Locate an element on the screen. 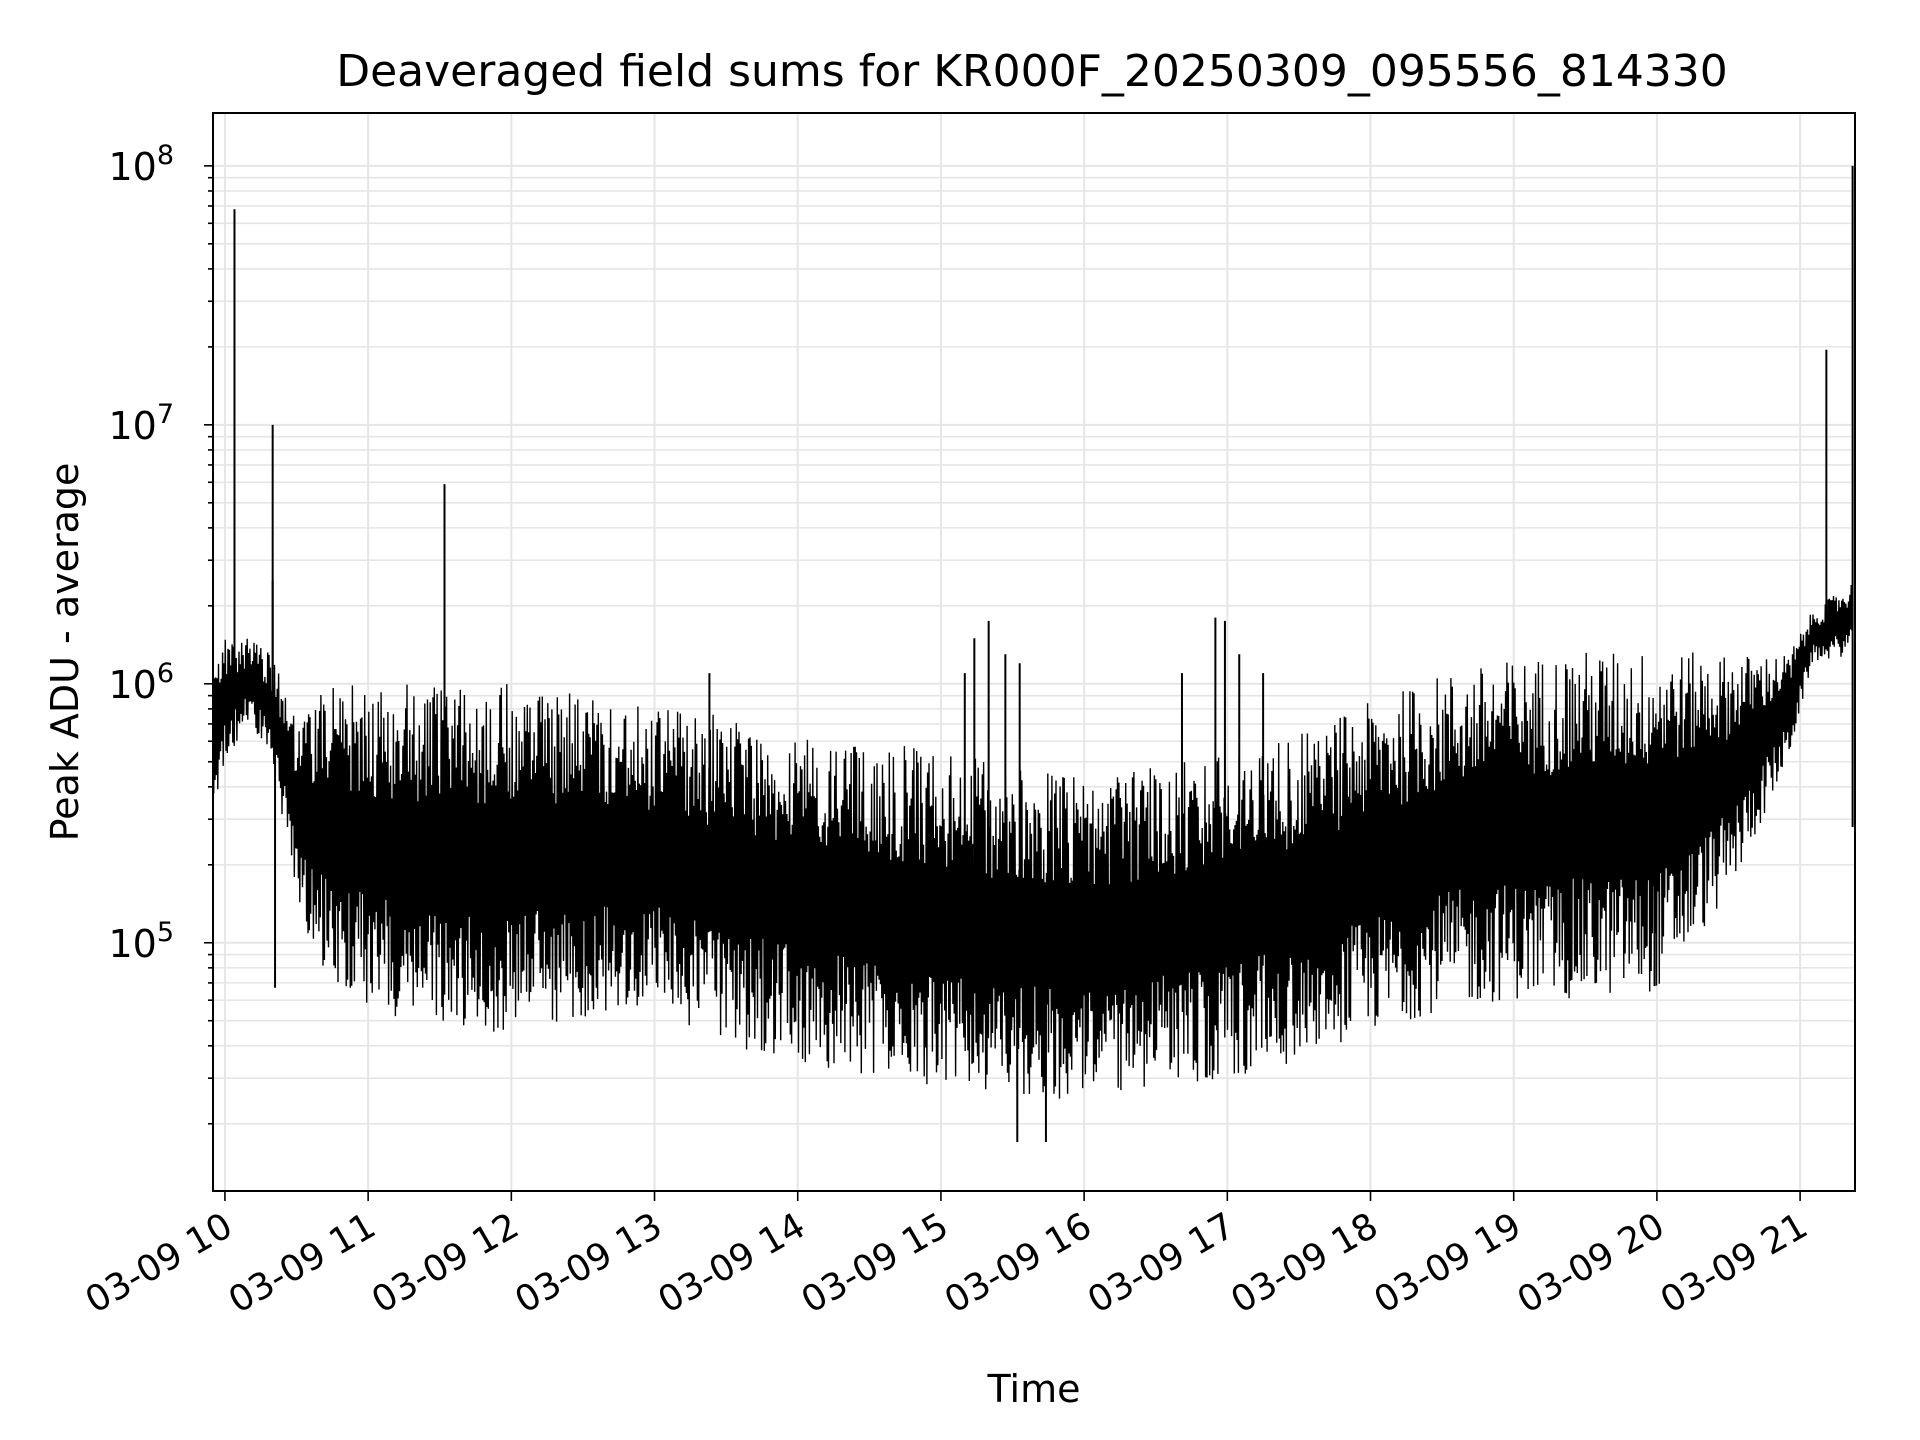 The image size is (1920, 1440). y-axis-label: Peak ADU - average is located at coordinates (65, 652).